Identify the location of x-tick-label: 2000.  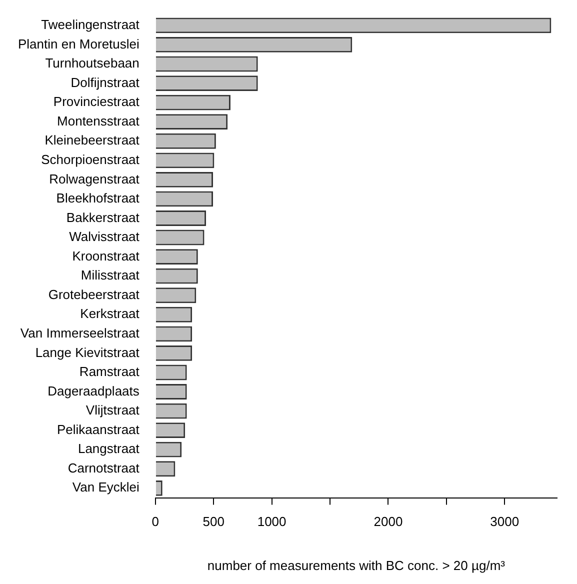
(388, 522).